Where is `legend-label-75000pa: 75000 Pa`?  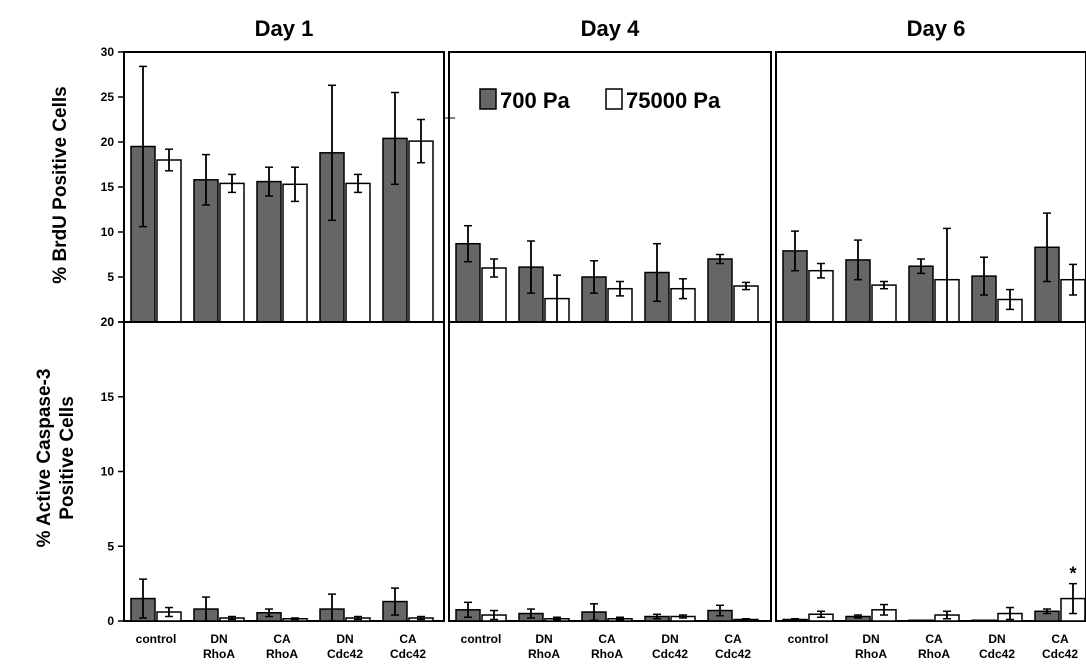 legend-label-75000pa: 75000 Pa is located at coordinates (673, 100).